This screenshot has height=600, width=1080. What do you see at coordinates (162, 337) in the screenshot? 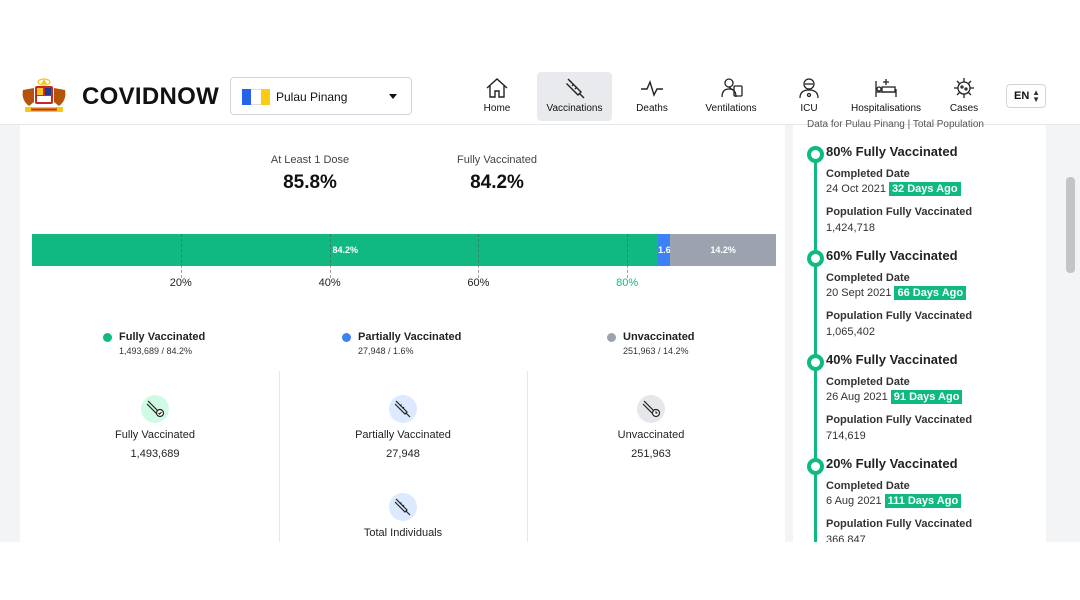
I see `legend-label: Fully Vaccinated` at bounding box center [162, 337].